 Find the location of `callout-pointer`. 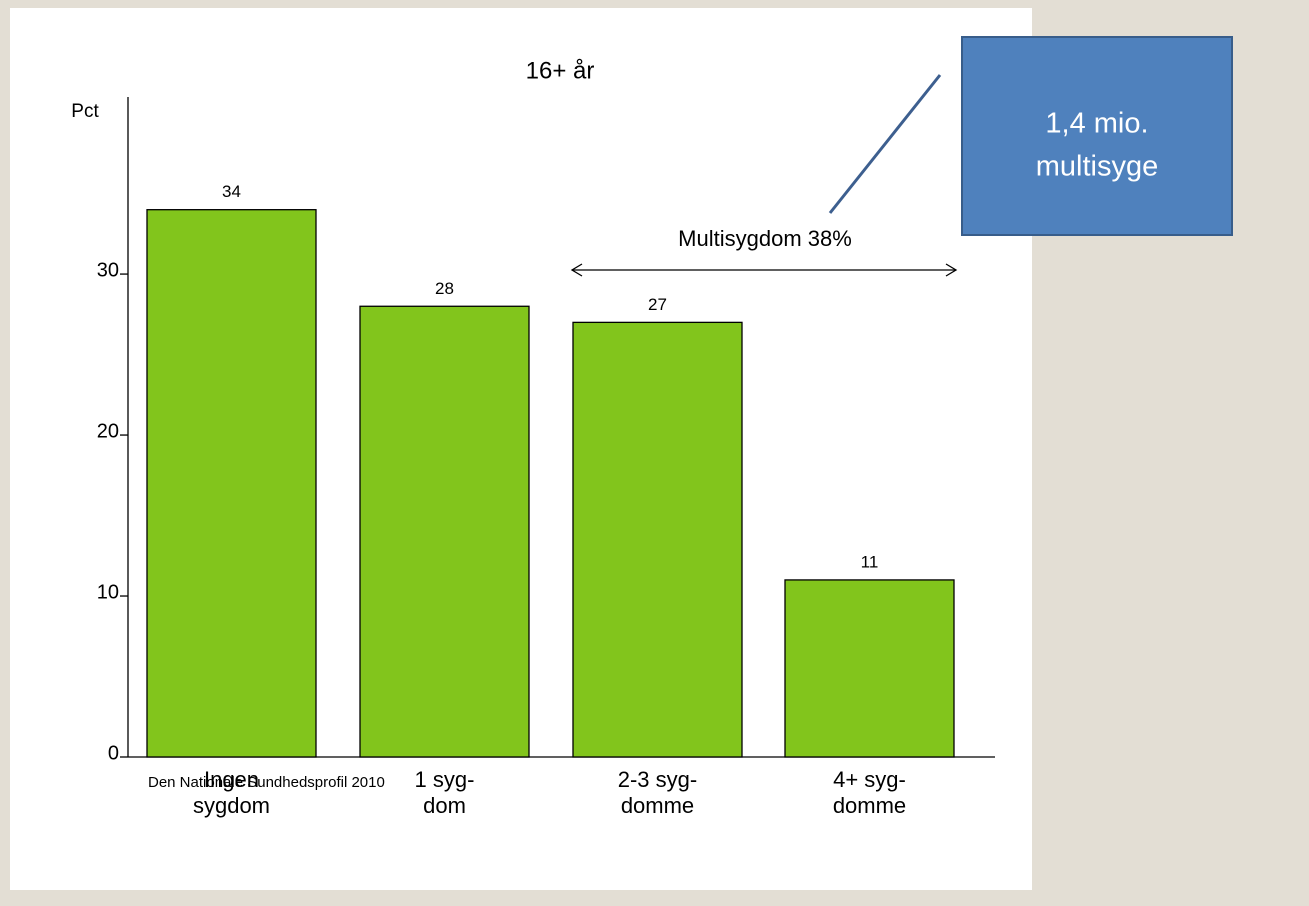

callout-pointer is located at coordinates (885, 144).